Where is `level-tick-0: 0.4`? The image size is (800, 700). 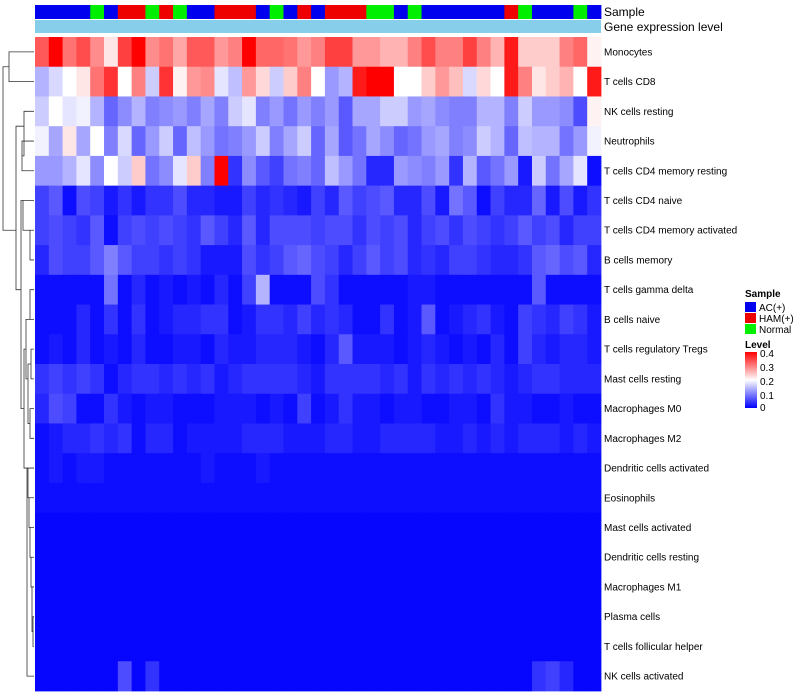 level-tick-0: 0.4 is located at coordinates (767, 354).